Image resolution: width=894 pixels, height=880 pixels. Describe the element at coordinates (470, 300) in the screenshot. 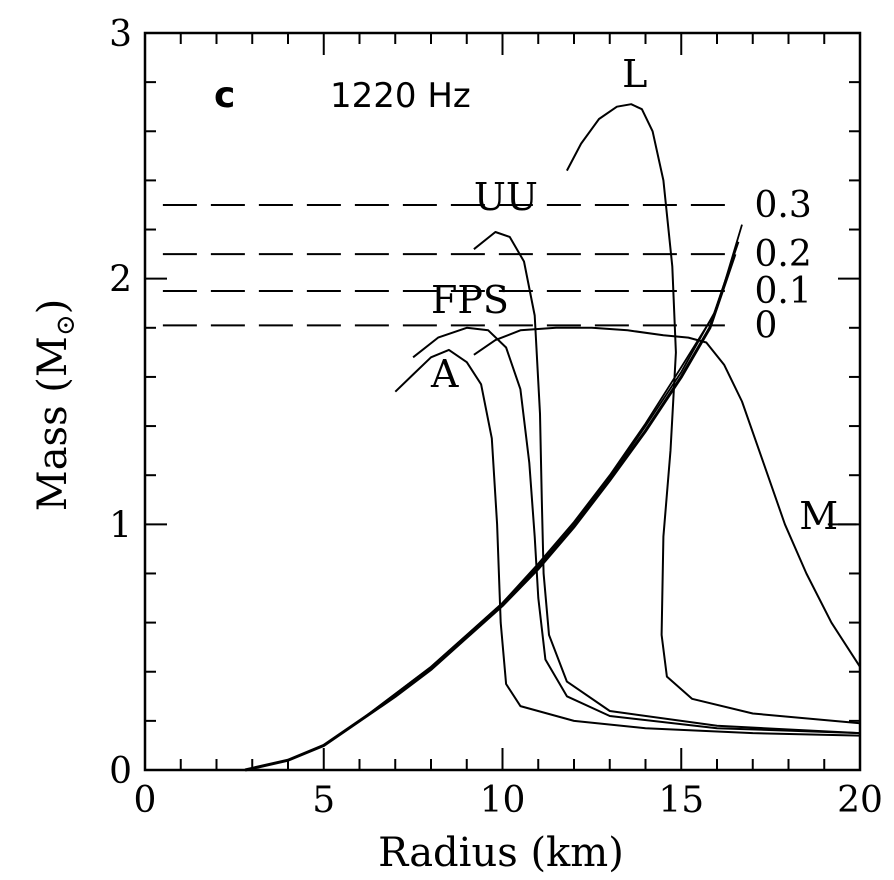

I see `series-label-fps: FPS` at that location.